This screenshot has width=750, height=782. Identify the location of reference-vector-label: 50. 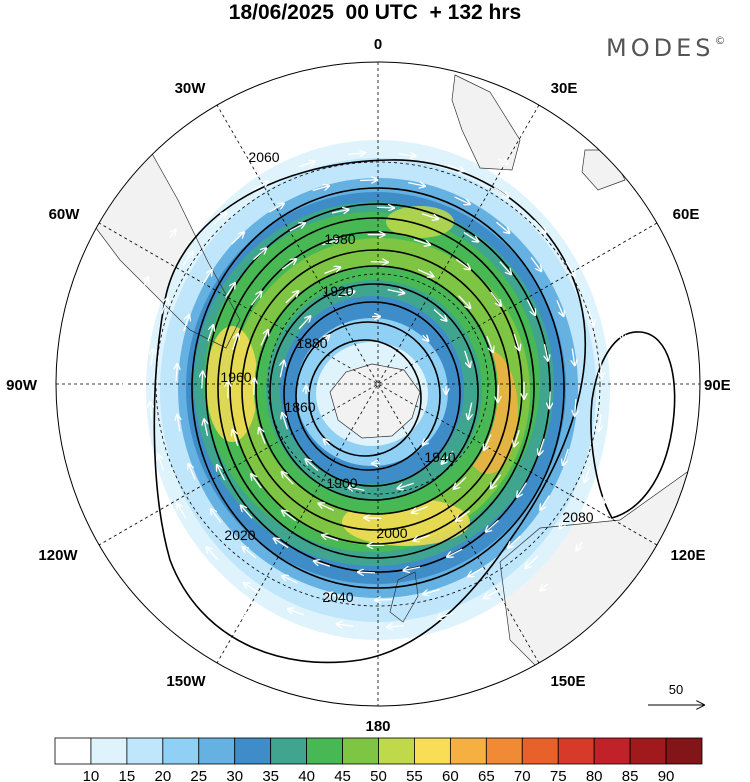
(676, 689).